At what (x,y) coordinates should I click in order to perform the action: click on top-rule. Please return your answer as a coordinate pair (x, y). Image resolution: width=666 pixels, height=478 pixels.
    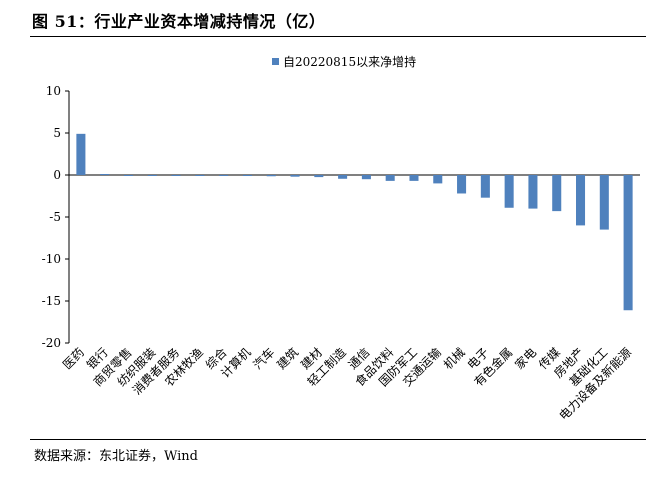
    Looking at the image, I should click on (338, 36).